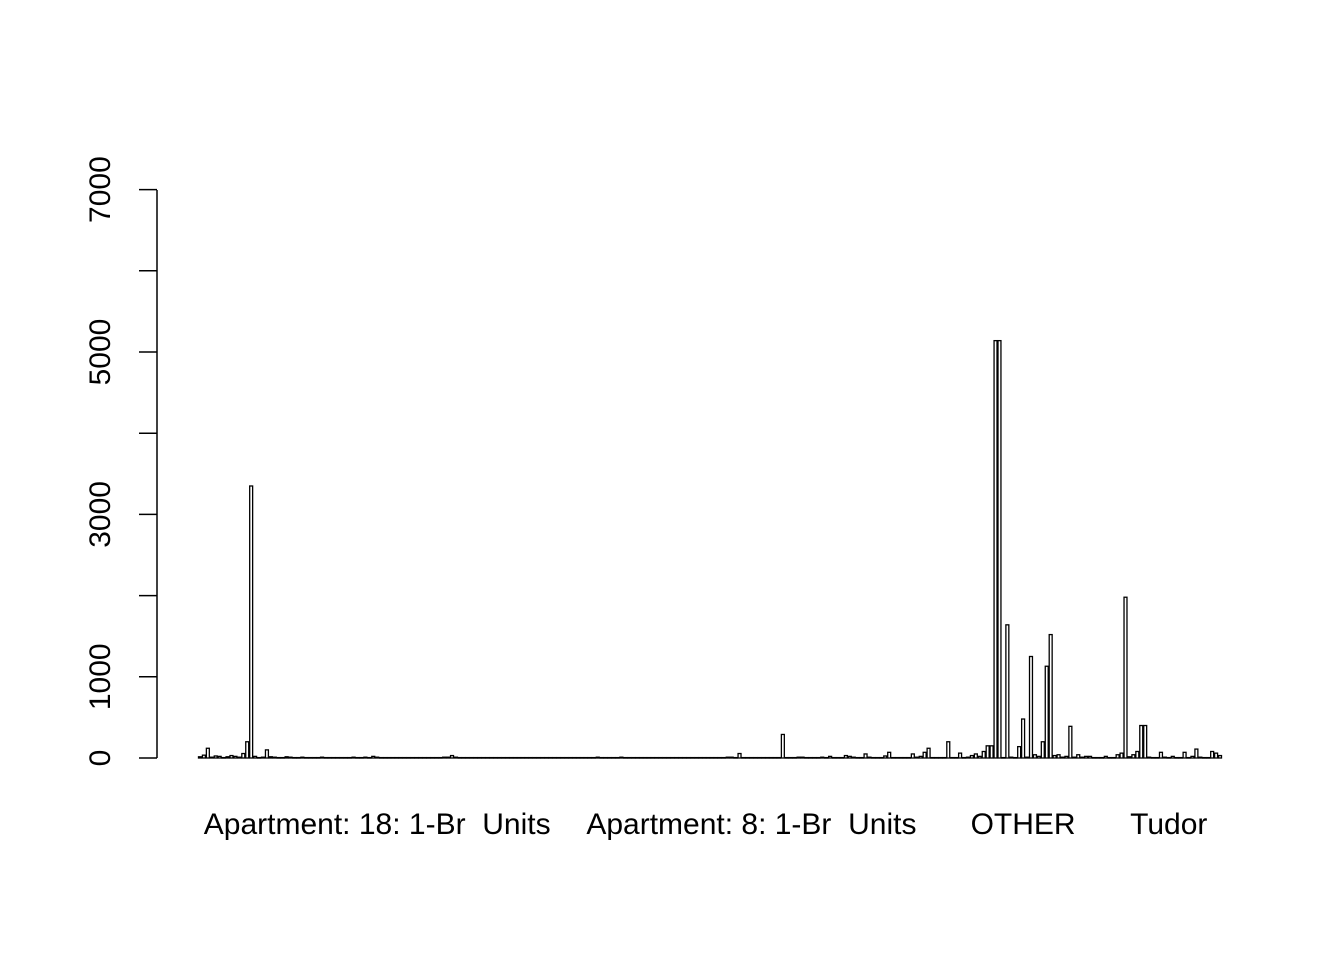  I want to click on x-tick-label: Tudor, so click(1168, 824).